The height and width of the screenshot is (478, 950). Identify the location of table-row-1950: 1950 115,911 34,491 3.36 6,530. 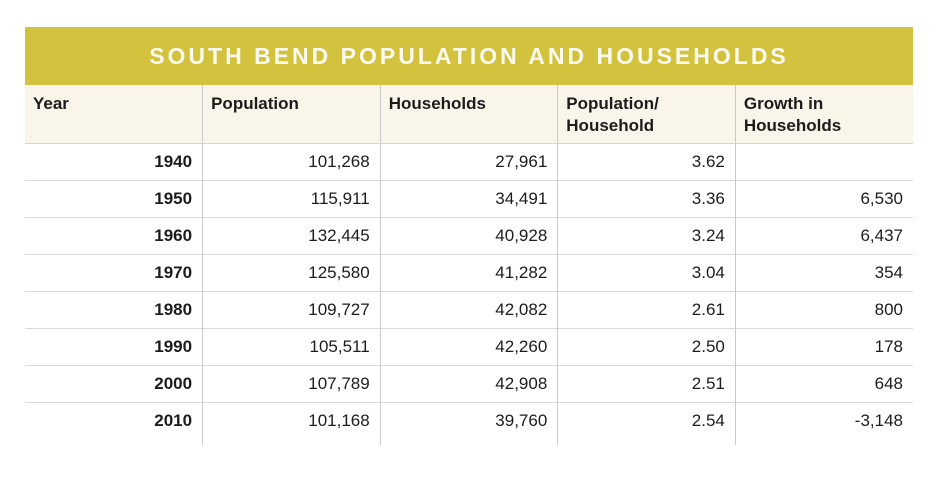
(469, 198).